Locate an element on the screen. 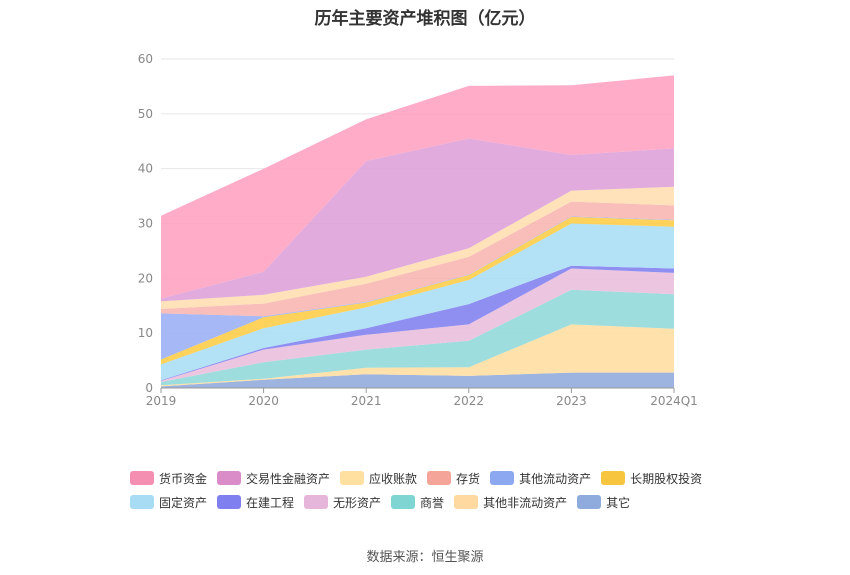 Image resolution: width=850 pixels, height=575 pixels. legend-label: 固定资产 is located at coordinates (183, 502).